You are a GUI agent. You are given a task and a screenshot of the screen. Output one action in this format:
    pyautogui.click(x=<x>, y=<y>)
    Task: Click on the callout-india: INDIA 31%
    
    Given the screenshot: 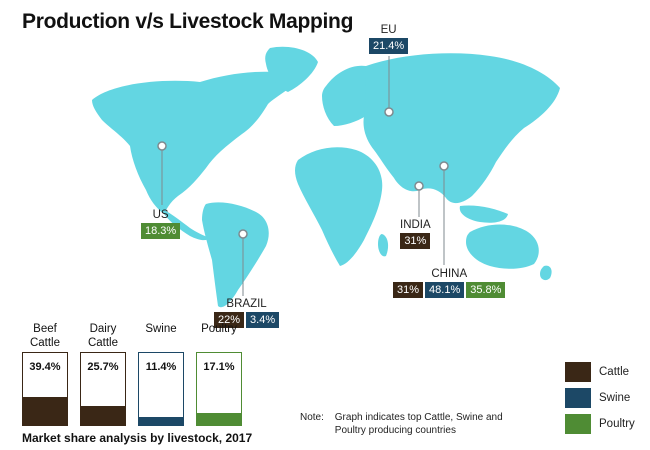 What is the action you would take?
    pyautogui.click(x=415, y=234)
    